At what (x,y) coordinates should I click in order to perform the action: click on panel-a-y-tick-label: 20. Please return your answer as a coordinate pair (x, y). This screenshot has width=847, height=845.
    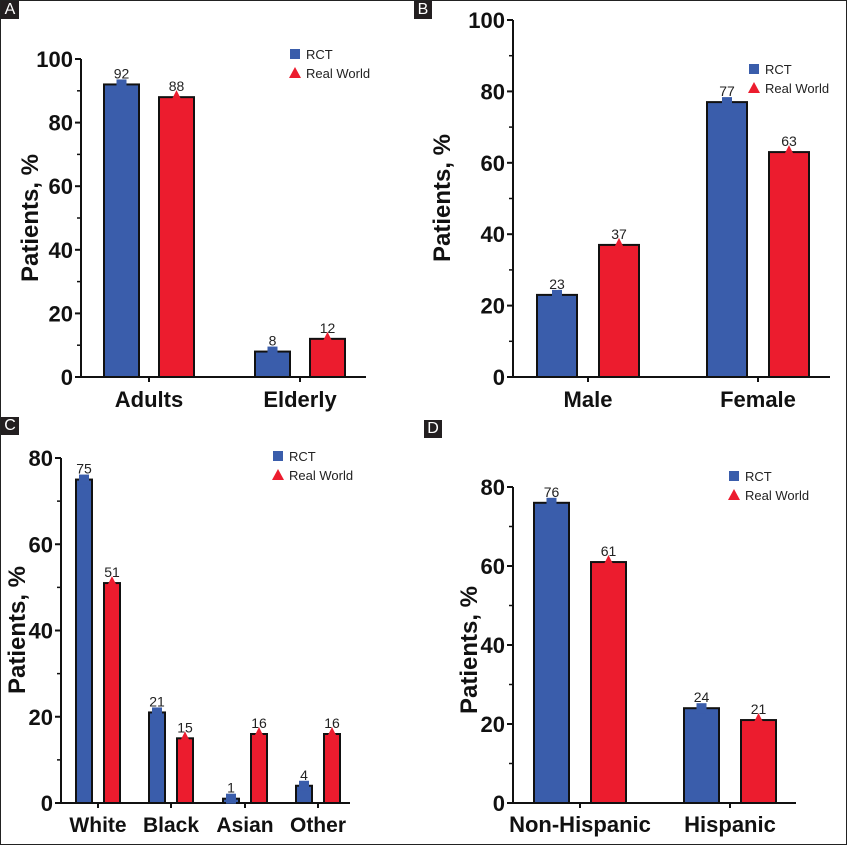
    Looking at the image, I should click on (61, 313).